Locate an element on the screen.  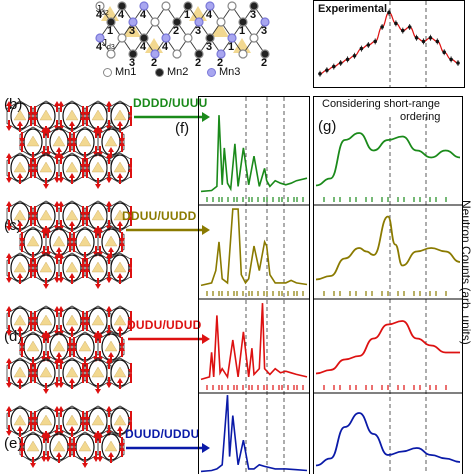
y-axis-title: Neutron Counts (arb. units) is located at coordinates (466, 272).